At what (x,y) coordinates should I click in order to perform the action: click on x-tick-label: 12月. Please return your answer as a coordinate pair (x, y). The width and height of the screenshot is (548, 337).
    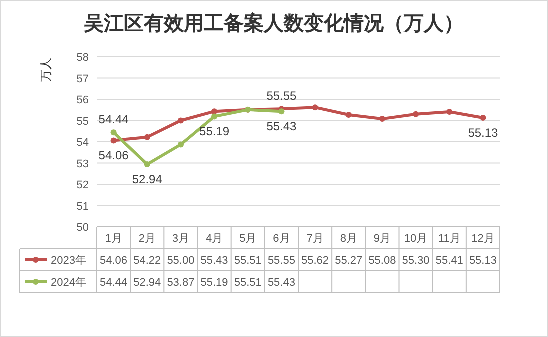
    Looking at the image, I should click on (483, 239).